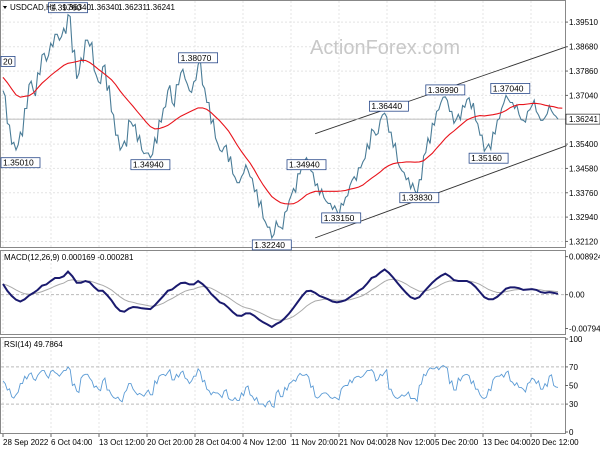 This screenshot has height=450, width=600. I want to click on x-tick-label: 13 Oct 12:00, so click(122, 442).